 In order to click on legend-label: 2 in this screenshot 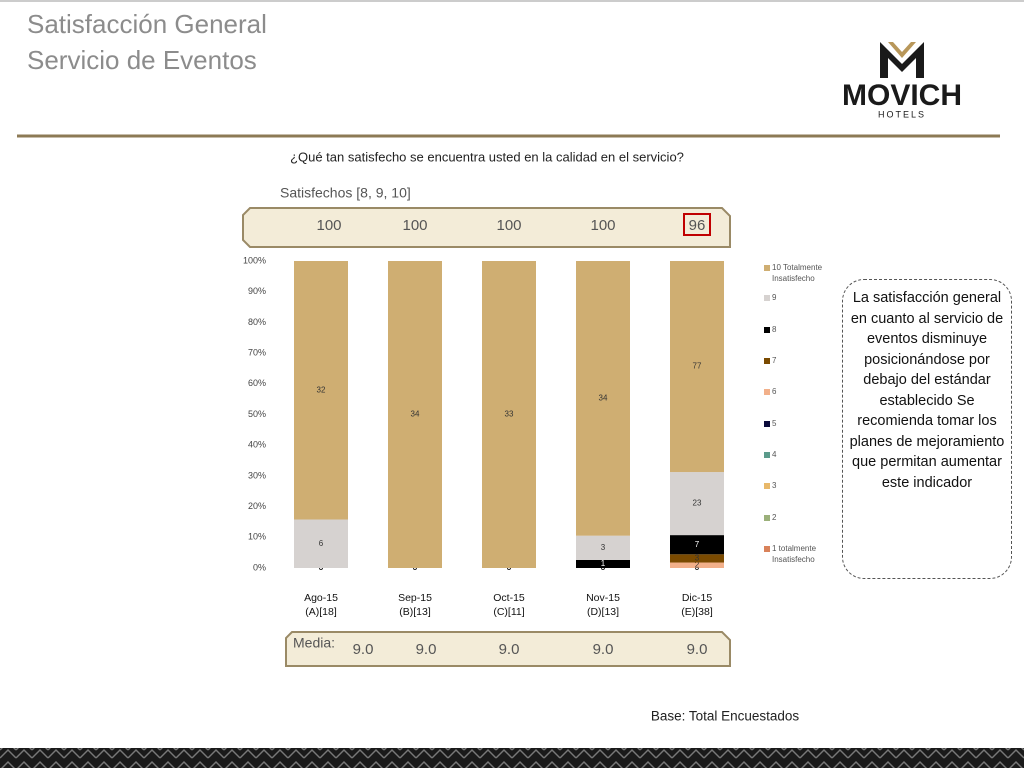, I will do `click(774, 517)`.